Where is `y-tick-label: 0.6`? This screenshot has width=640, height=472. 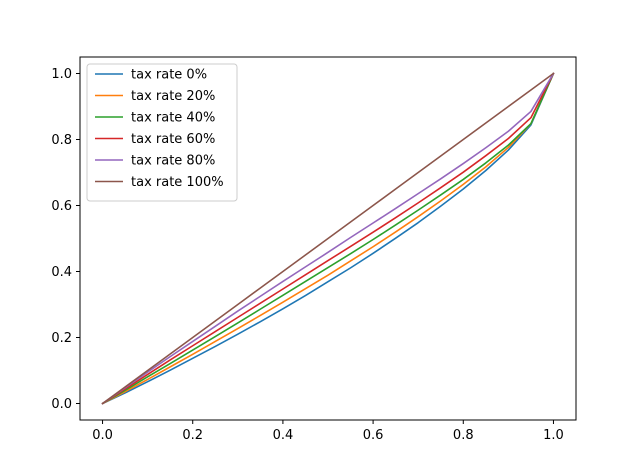 y-tick-label: 0.6 is located at coordinates (61, 206).